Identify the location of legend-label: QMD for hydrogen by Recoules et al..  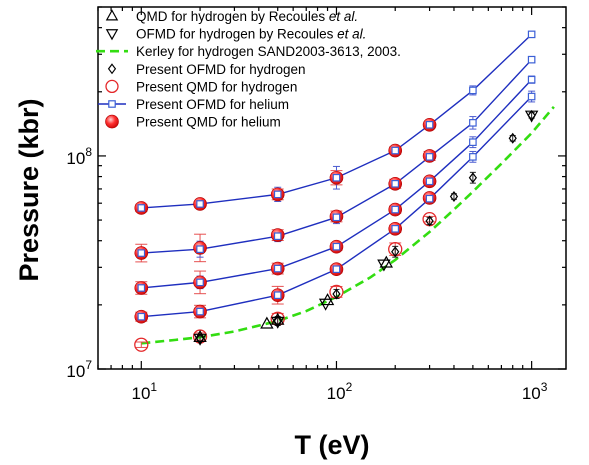
(247, 16).